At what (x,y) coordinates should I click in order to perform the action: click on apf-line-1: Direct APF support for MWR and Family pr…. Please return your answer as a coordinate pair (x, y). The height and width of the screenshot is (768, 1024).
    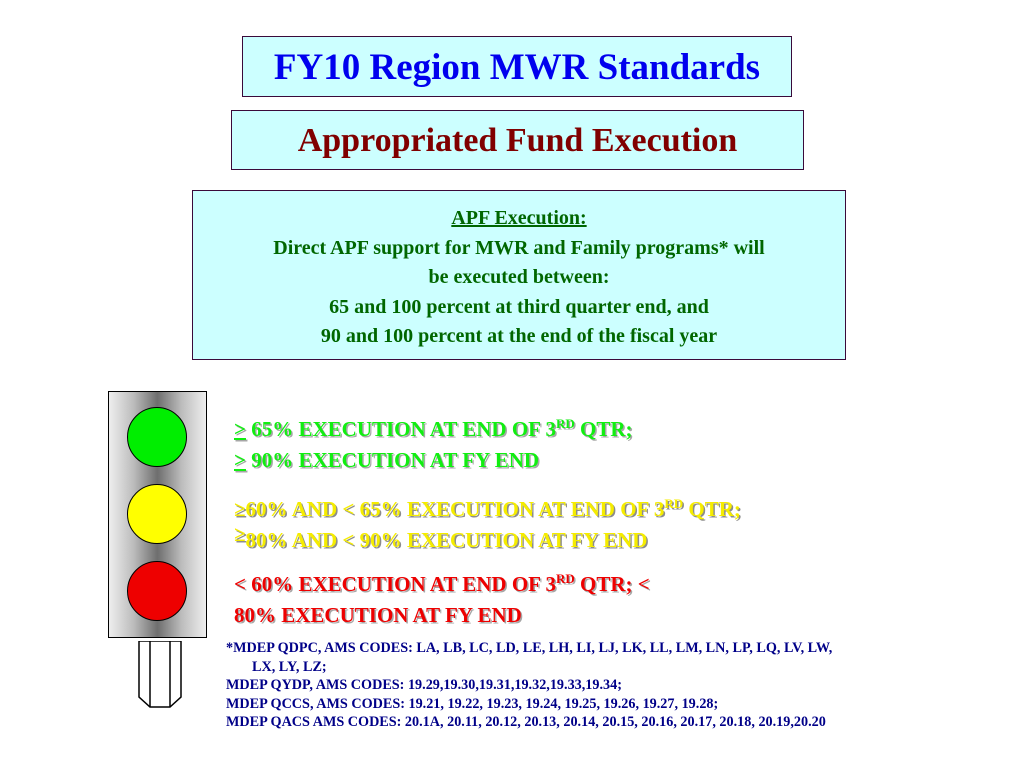
    Looking at the image, I should click on (519, 247).